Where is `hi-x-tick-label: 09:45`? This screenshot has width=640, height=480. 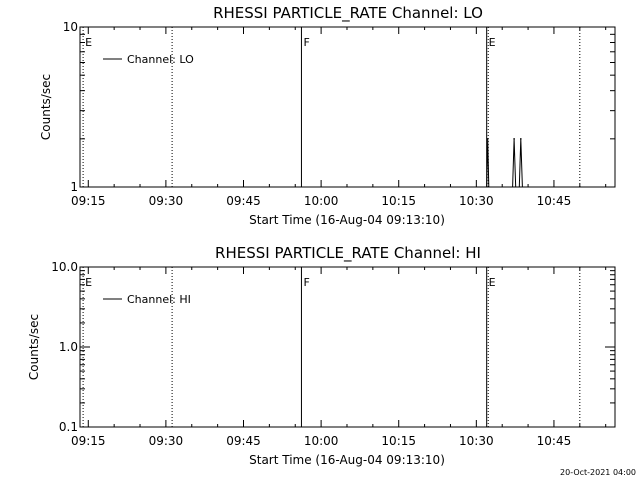 hi-x-tick-label: 09:45 is located at coordinates (243, 441).